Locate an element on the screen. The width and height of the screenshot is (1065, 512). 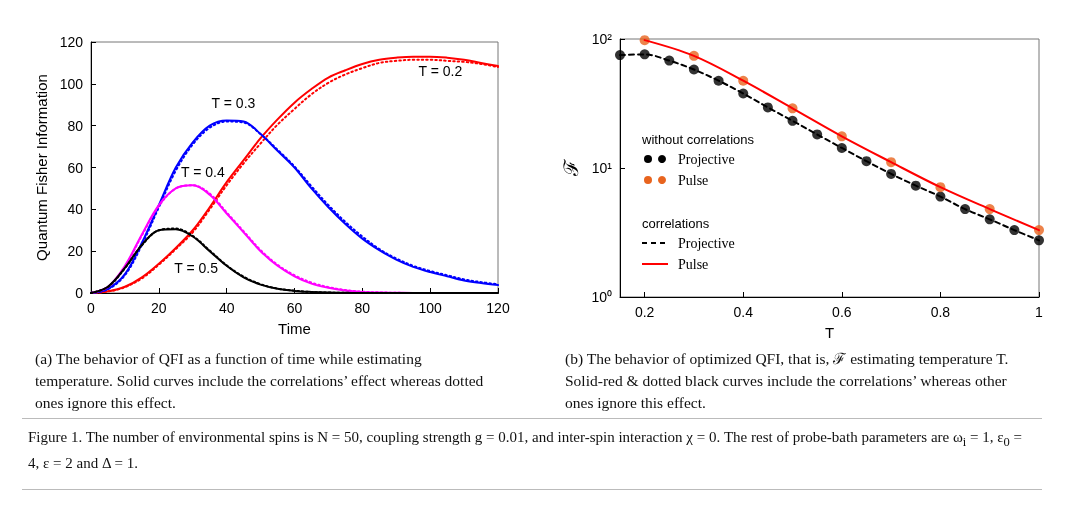
x-tick-label: 0.8 is located at coordinates (940, 312).